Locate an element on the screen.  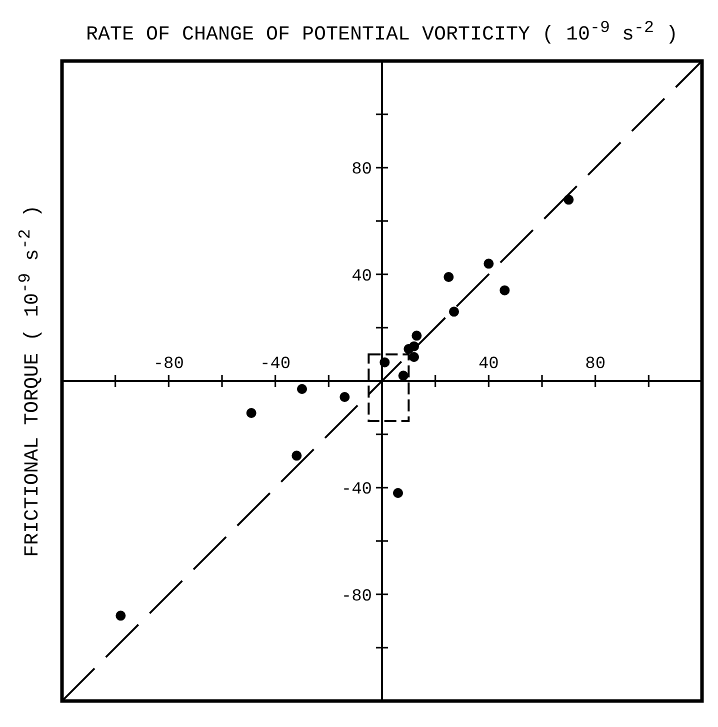
x-tick-label: -80 is located at coordinates (168, 364).